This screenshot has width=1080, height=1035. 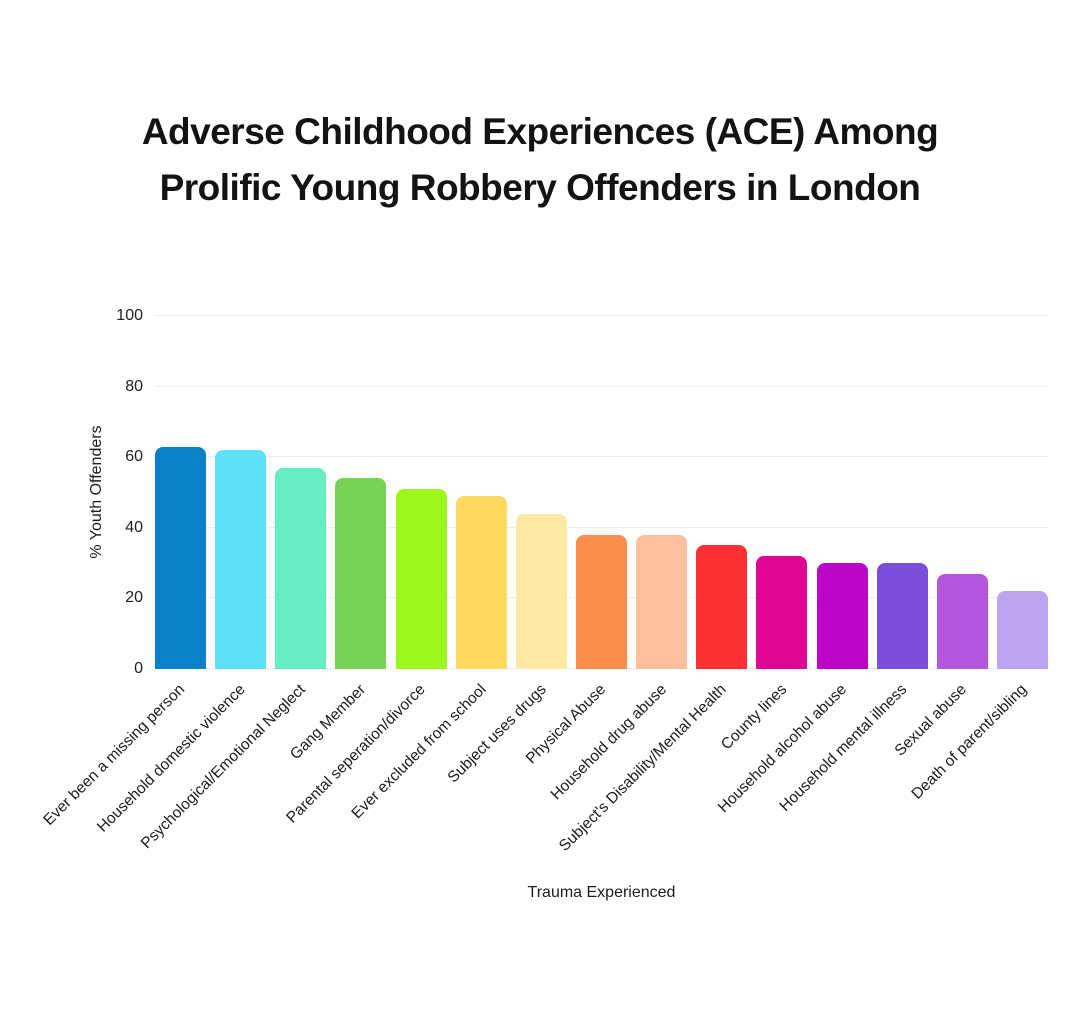 What do you see at coordinates (129, 315) in the screenshot?
I see `y-tick-label: 100` at bounding box center [129, 315].